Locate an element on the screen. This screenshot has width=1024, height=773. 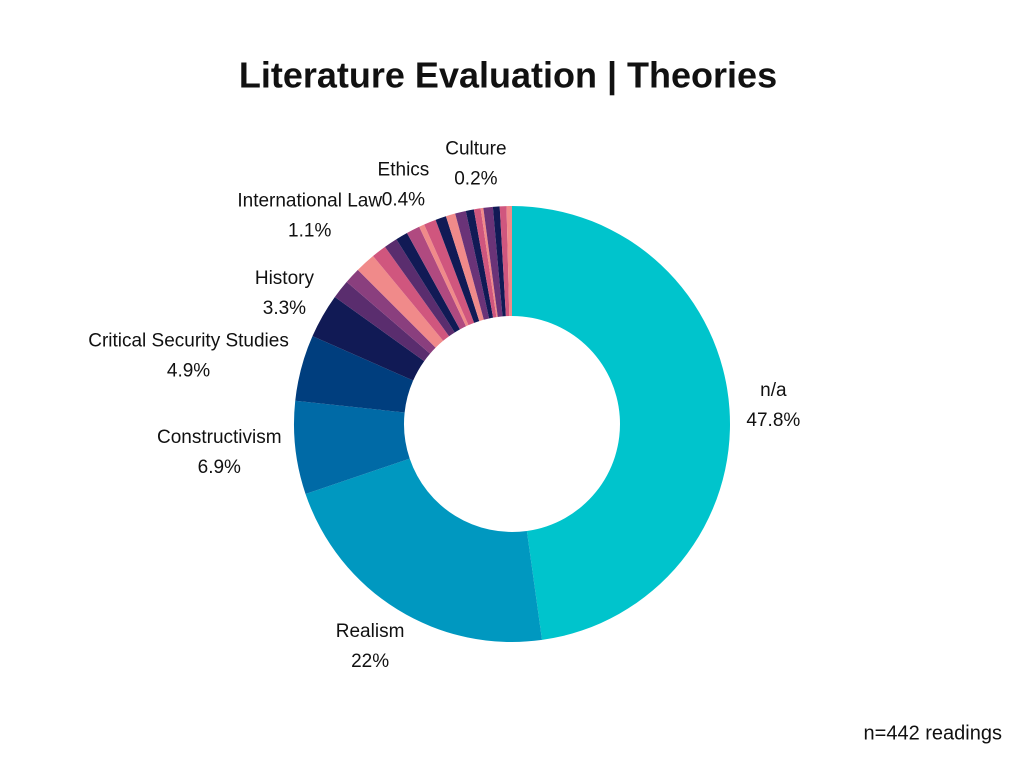
slice-value-label: 6.9% is located at coordinates (219, 467).